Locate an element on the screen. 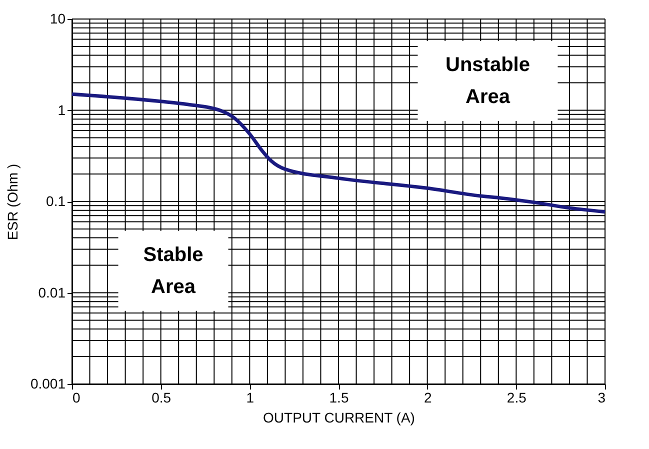 This screenshot has width=649, height=449. x-tick-label: 0 is located at coordinates (76, 398).